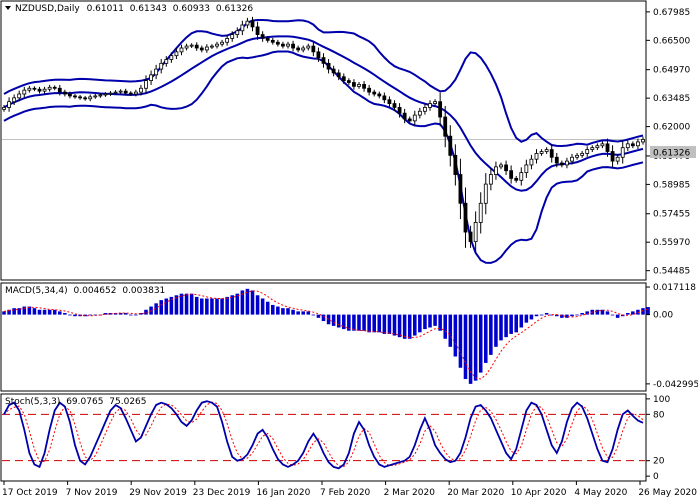  Describe the element at coordinates (671, 71) in the screenshot. I see `price-tick-label: 0.64970` at that location.